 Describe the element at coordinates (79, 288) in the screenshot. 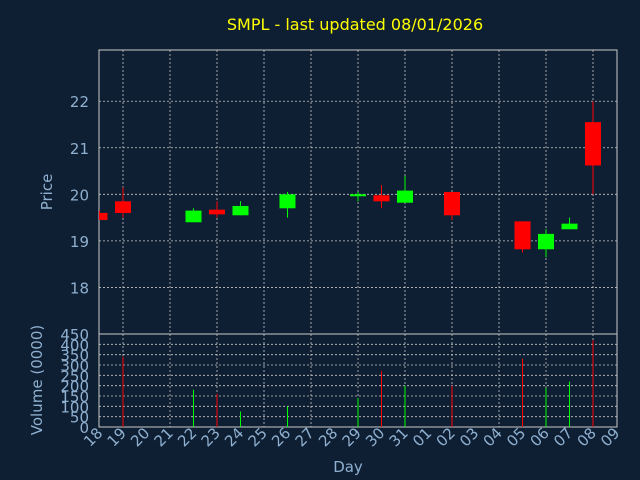

I see `price-y-tick-label: 18` at that location.